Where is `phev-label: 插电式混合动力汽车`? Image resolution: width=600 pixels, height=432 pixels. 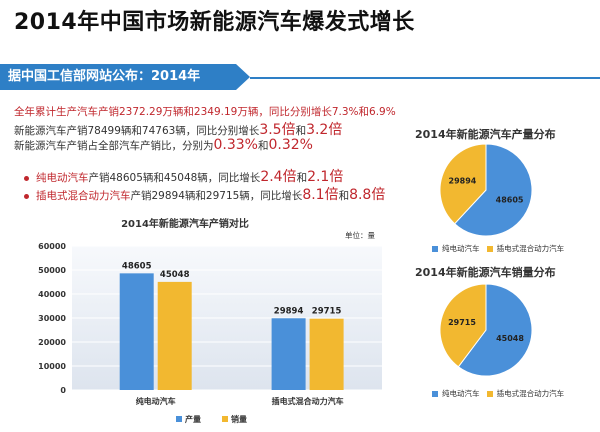 phev-label: 插电式混合动力汽车 is located at coordinates (83, 196).